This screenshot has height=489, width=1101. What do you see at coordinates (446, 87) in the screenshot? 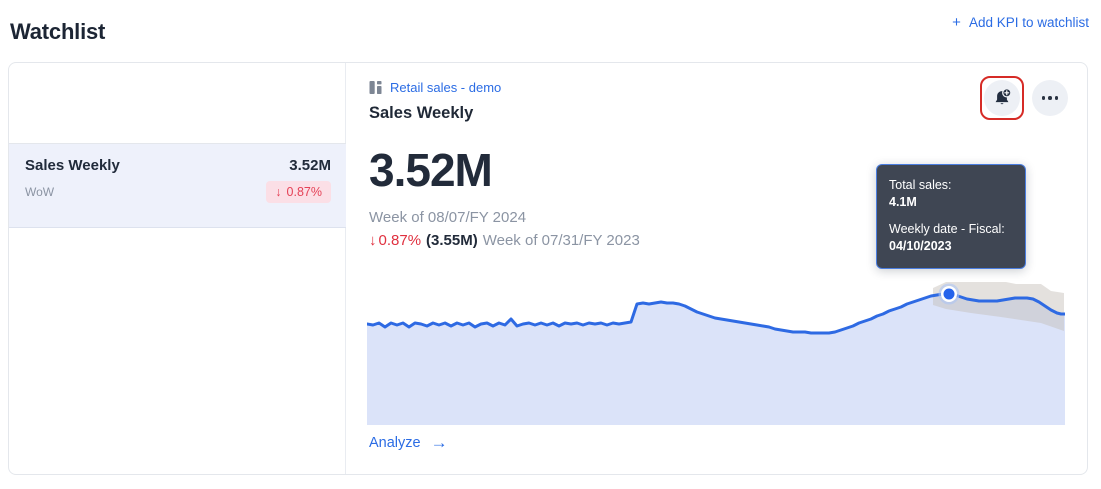
I see `source-label: Retail sales - demo` at bounding box center [446, 87].